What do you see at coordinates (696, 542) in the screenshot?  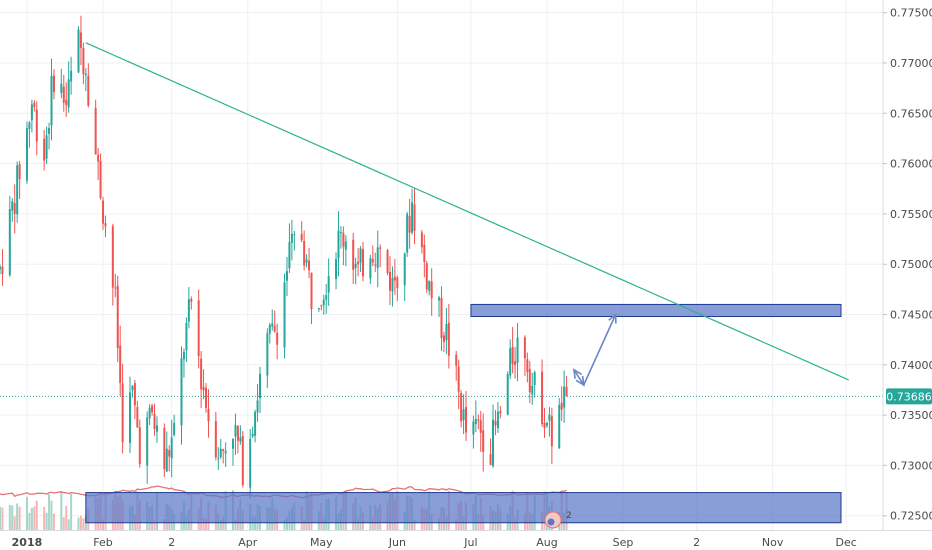 I see `x-tick-label: 2` at bounding box center [696, 542].